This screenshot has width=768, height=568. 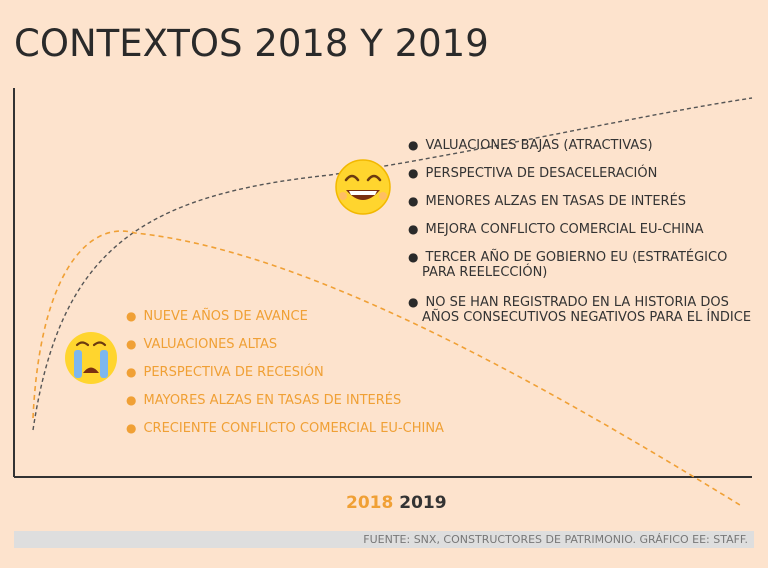 I want to click on list-item-2019: ● PERSPECTIVA DE DESACELERACIÓN, so click(x=533, y=173).